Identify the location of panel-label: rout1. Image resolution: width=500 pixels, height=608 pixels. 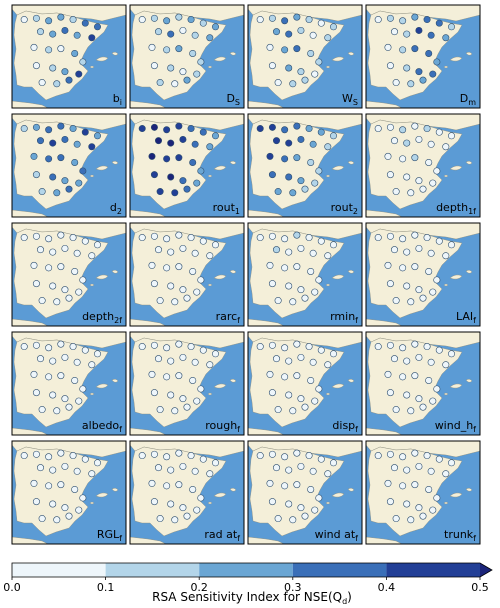
(226, 208).